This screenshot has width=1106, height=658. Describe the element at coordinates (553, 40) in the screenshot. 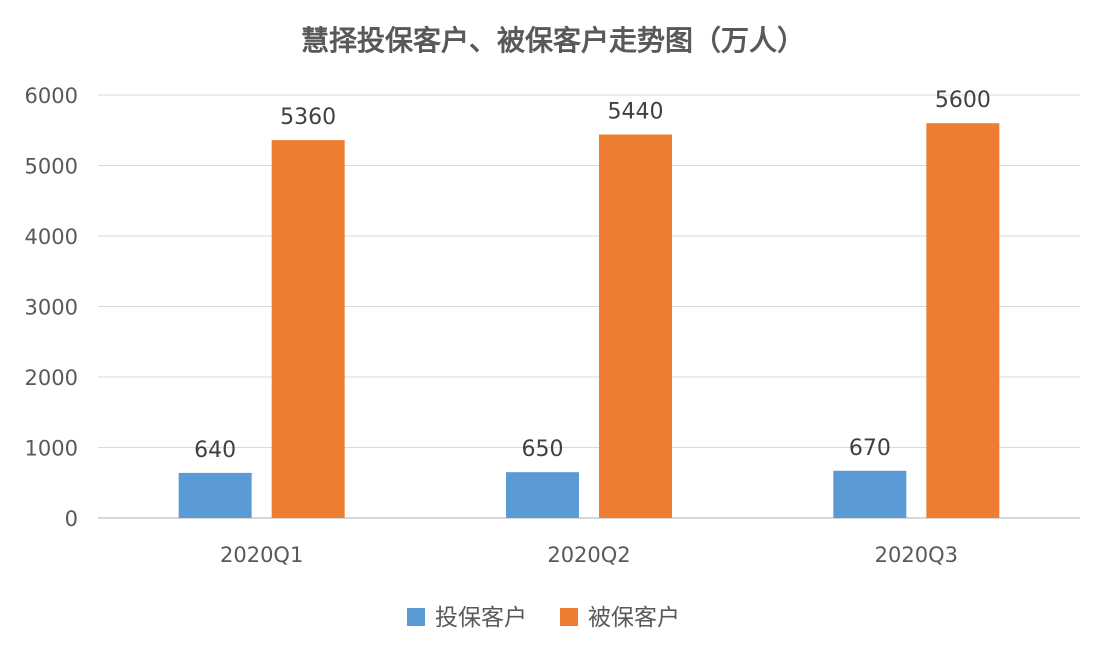

I see `chart-title: 慧择投保客户、被保客户走势图（万人）` at that location.